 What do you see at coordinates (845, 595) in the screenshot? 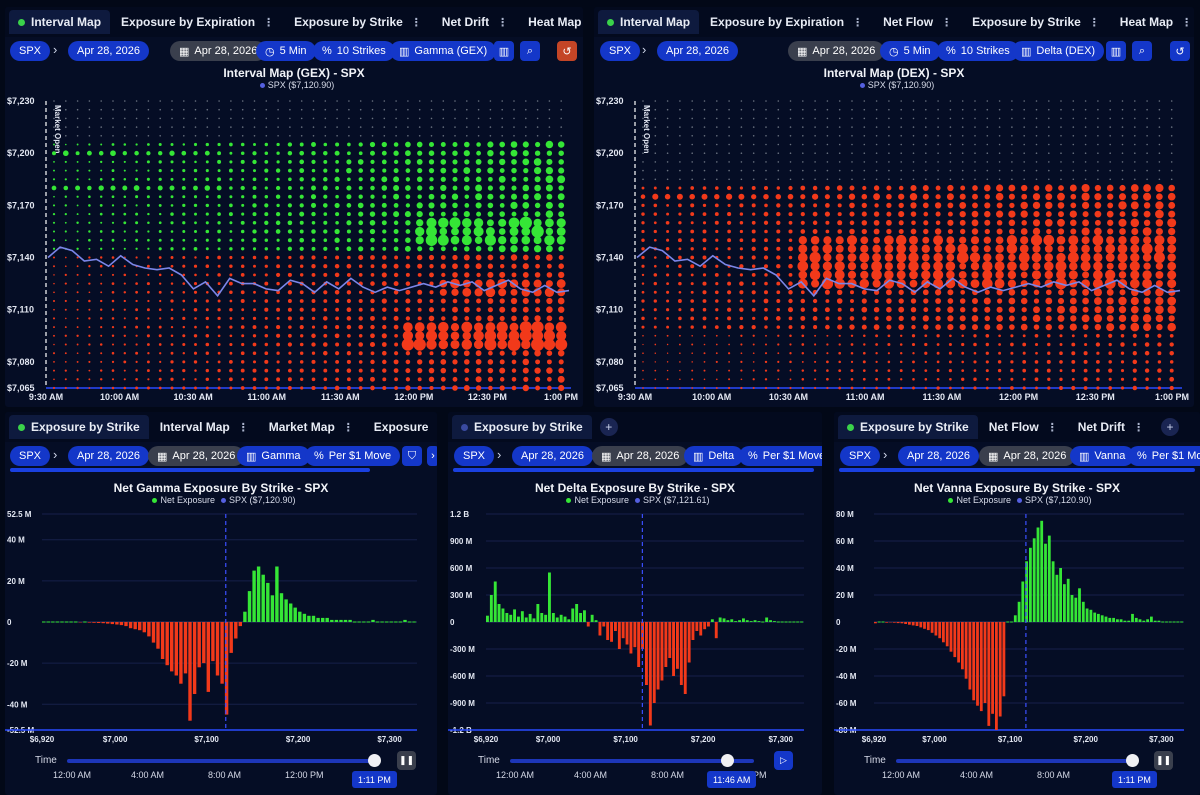
I see `y-tick-label: 20 M` at bounding box center [845, 595].